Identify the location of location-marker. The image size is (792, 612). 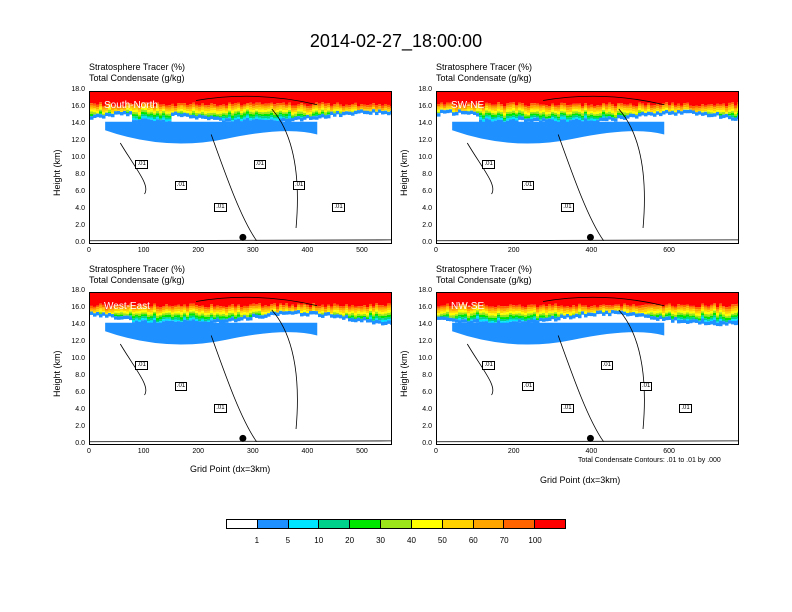
(243, 237).